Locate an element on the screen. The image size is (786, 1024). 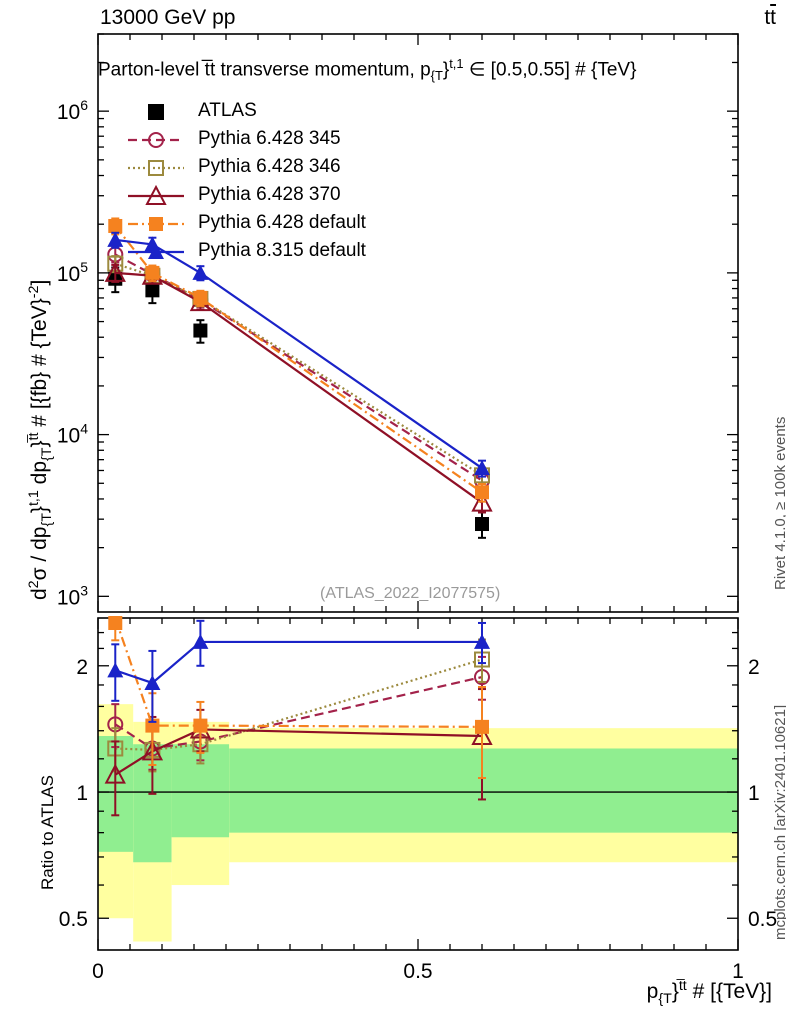
series-pythia-8-315-default is located at coordinates (298, 354).